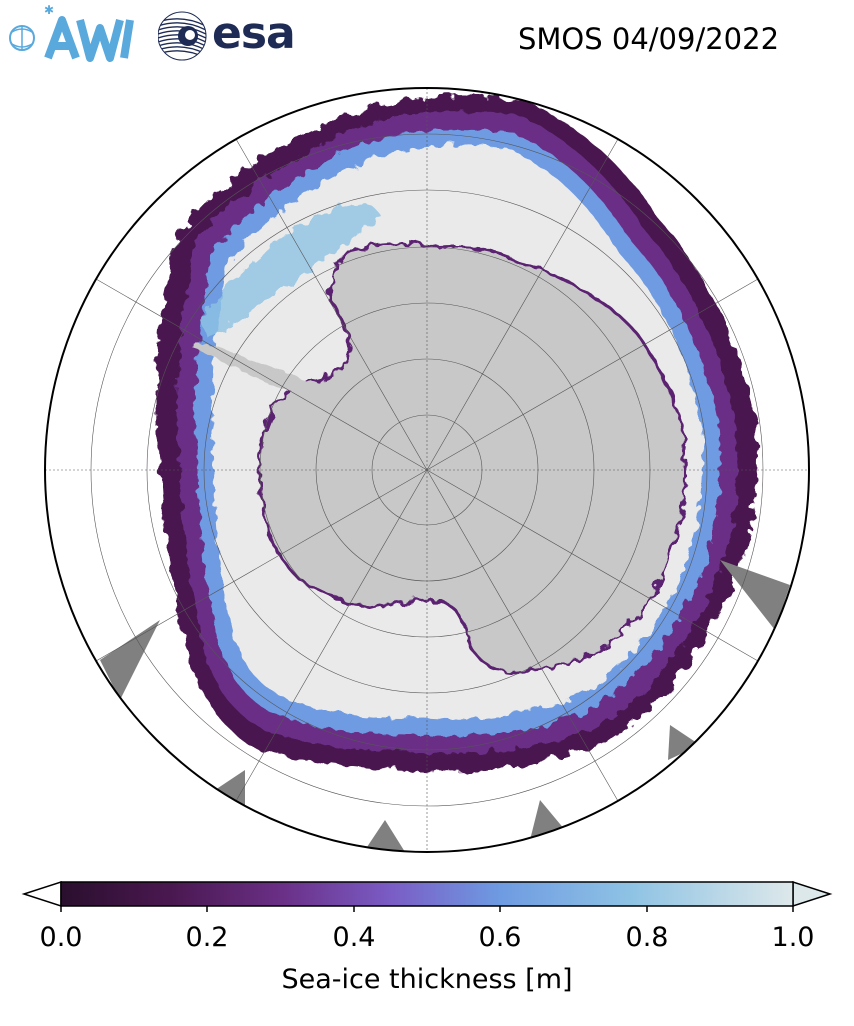  Describe the element at coordinates (182, 36) in the screenshot. I see `esa-logo` at that location.